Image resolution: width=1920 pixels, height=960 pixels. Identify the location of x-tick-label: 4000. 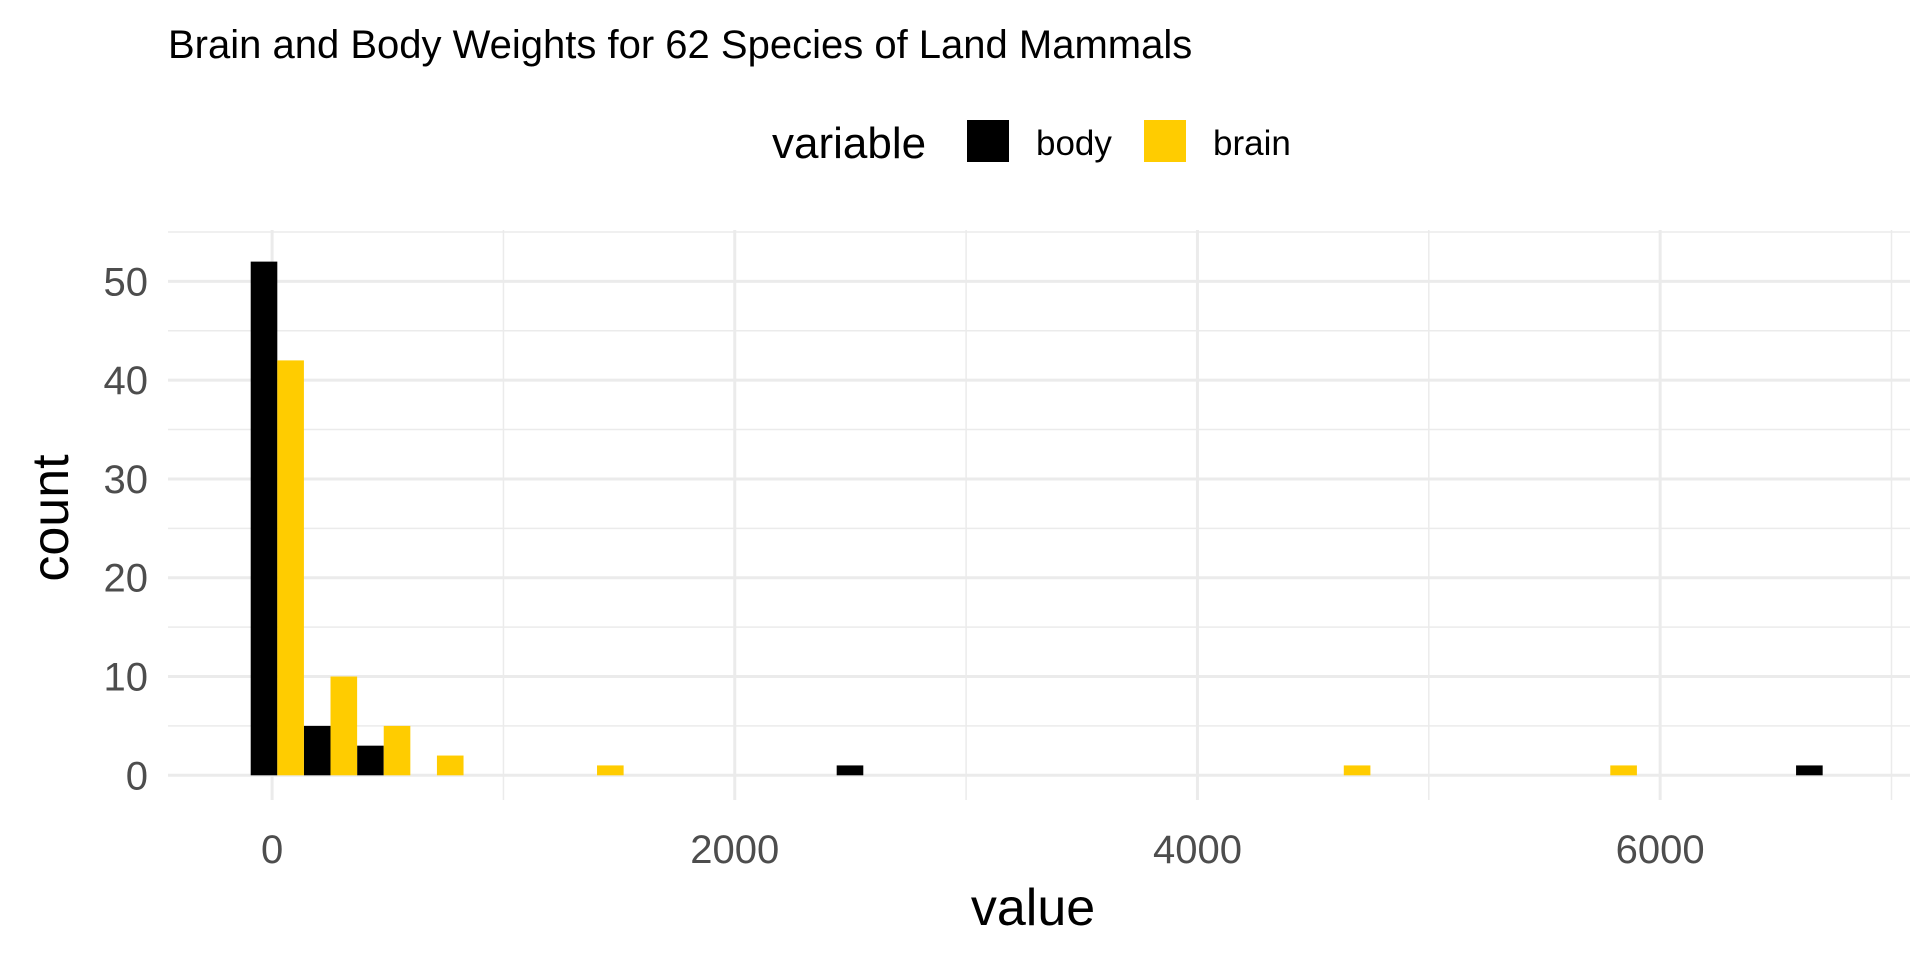
(1197, 850).